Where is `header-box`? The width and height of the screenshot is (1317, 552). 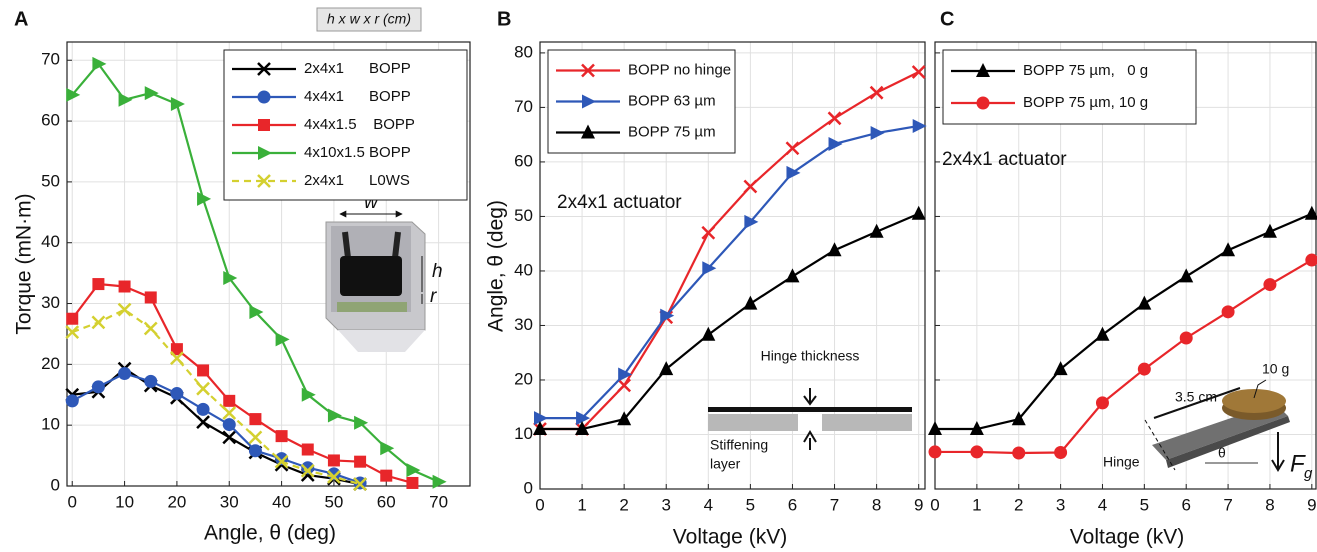
header-box is located at coordinates (369, 19).